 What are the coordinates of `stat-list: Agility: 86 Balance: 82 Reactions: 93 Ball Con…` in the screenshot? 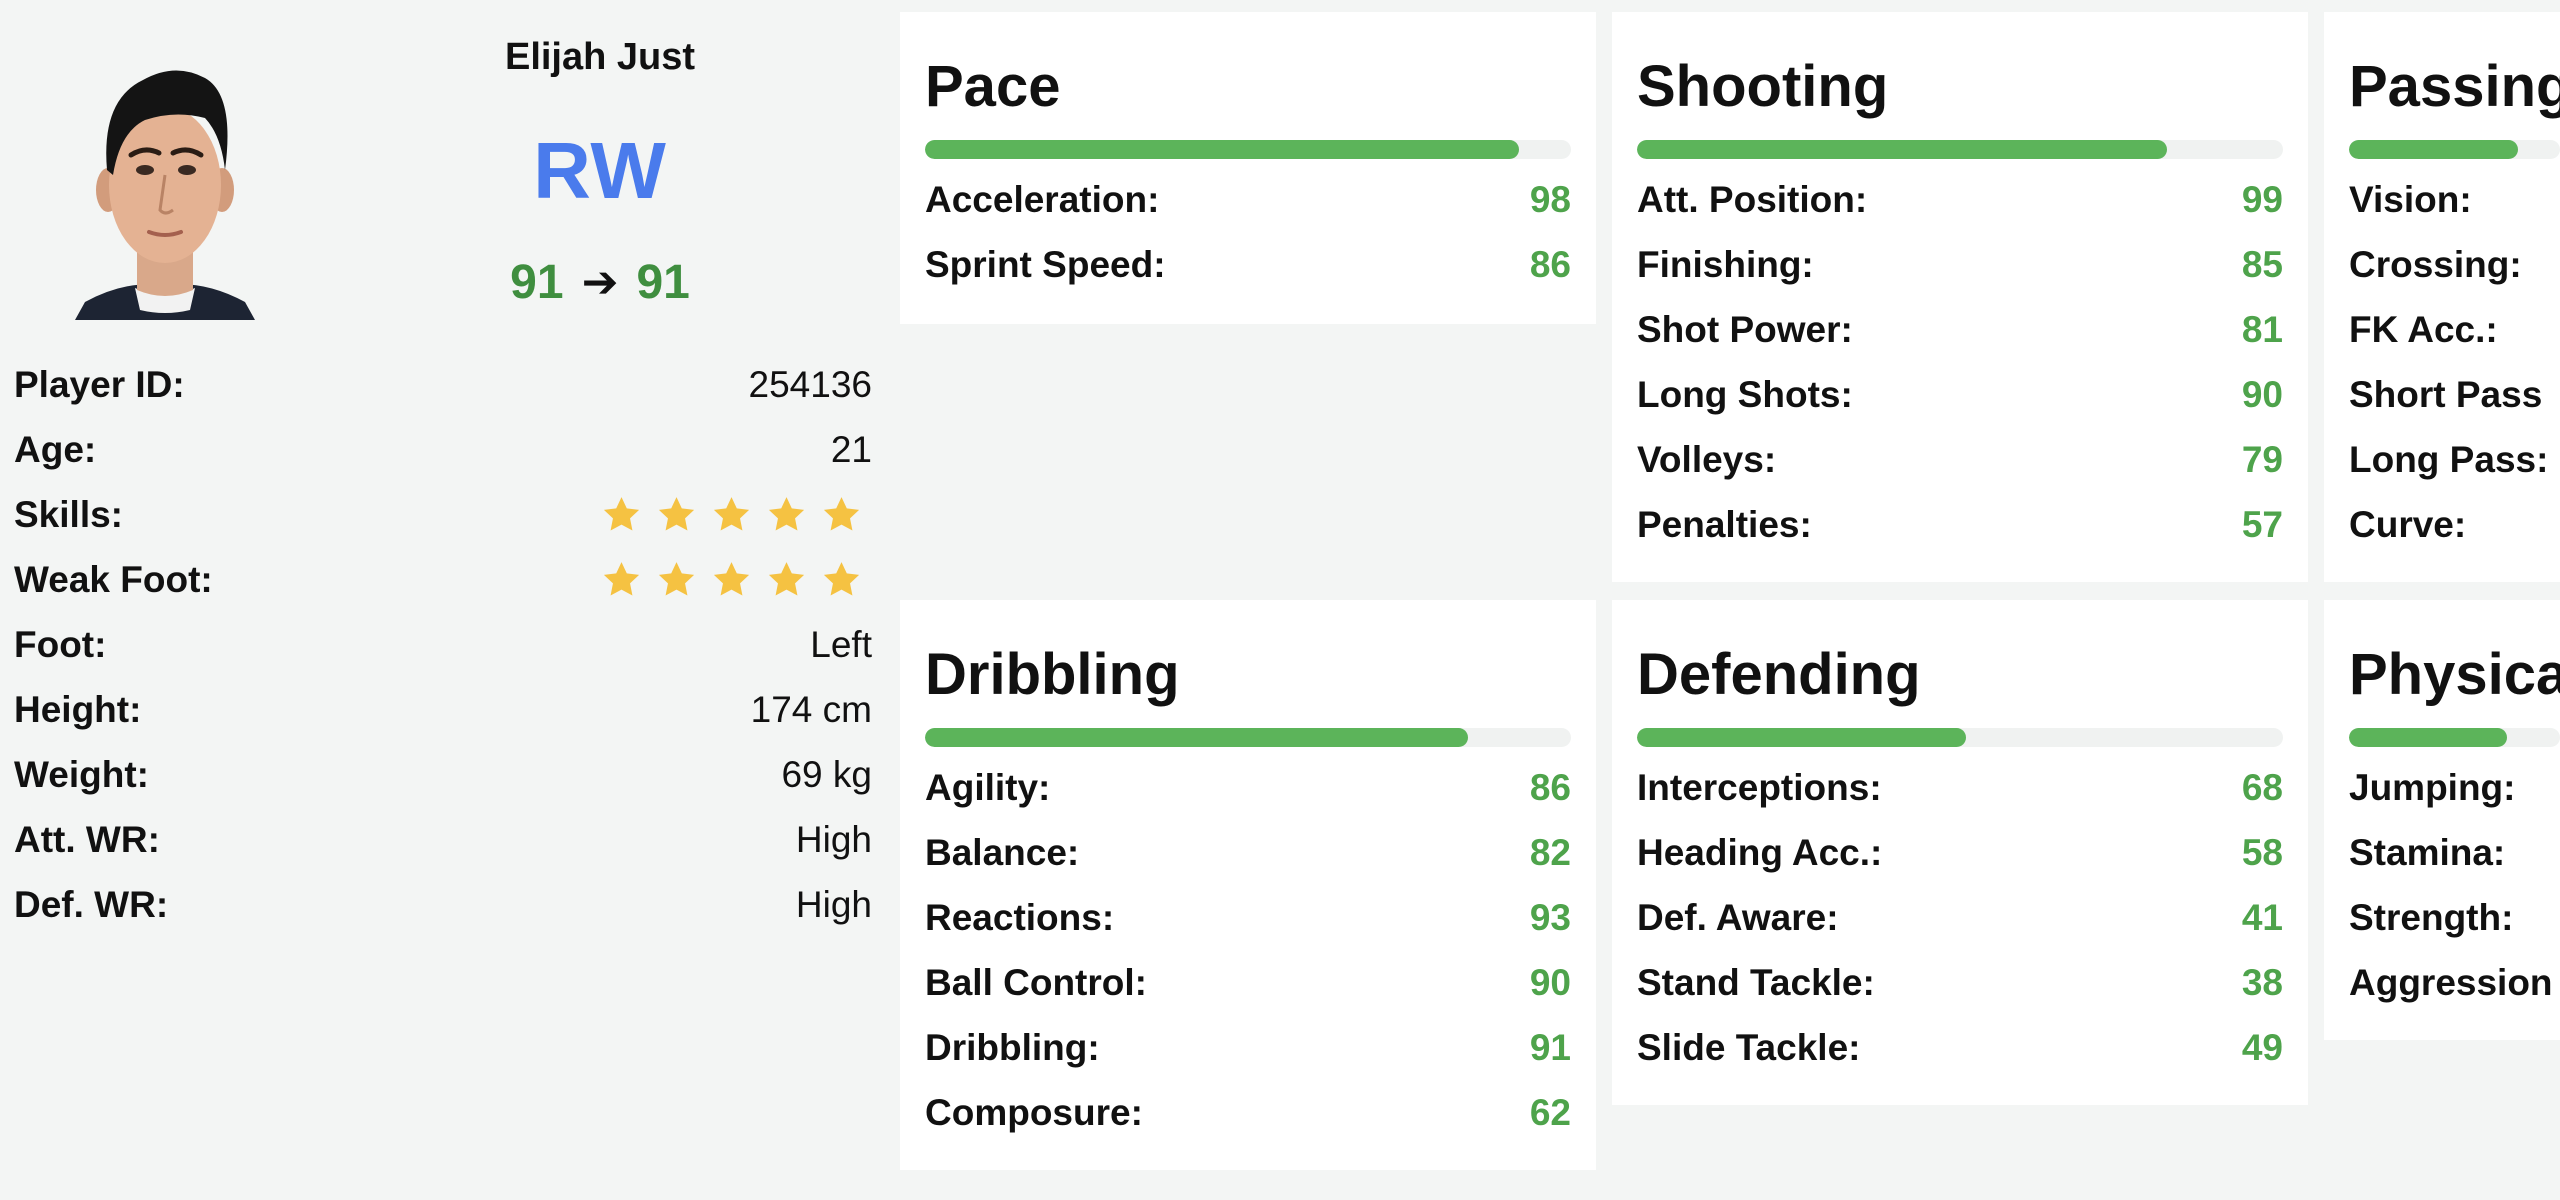 It's located at (1248, 950).